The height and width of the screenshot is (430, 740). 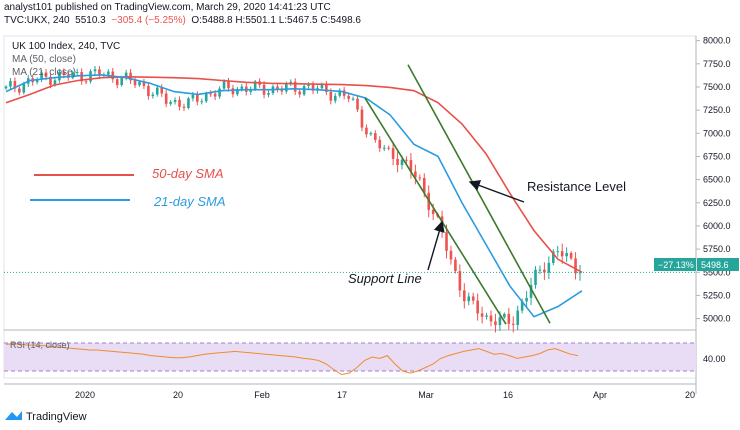 I want to click on high-label: H:, so click(x=240, y=20).